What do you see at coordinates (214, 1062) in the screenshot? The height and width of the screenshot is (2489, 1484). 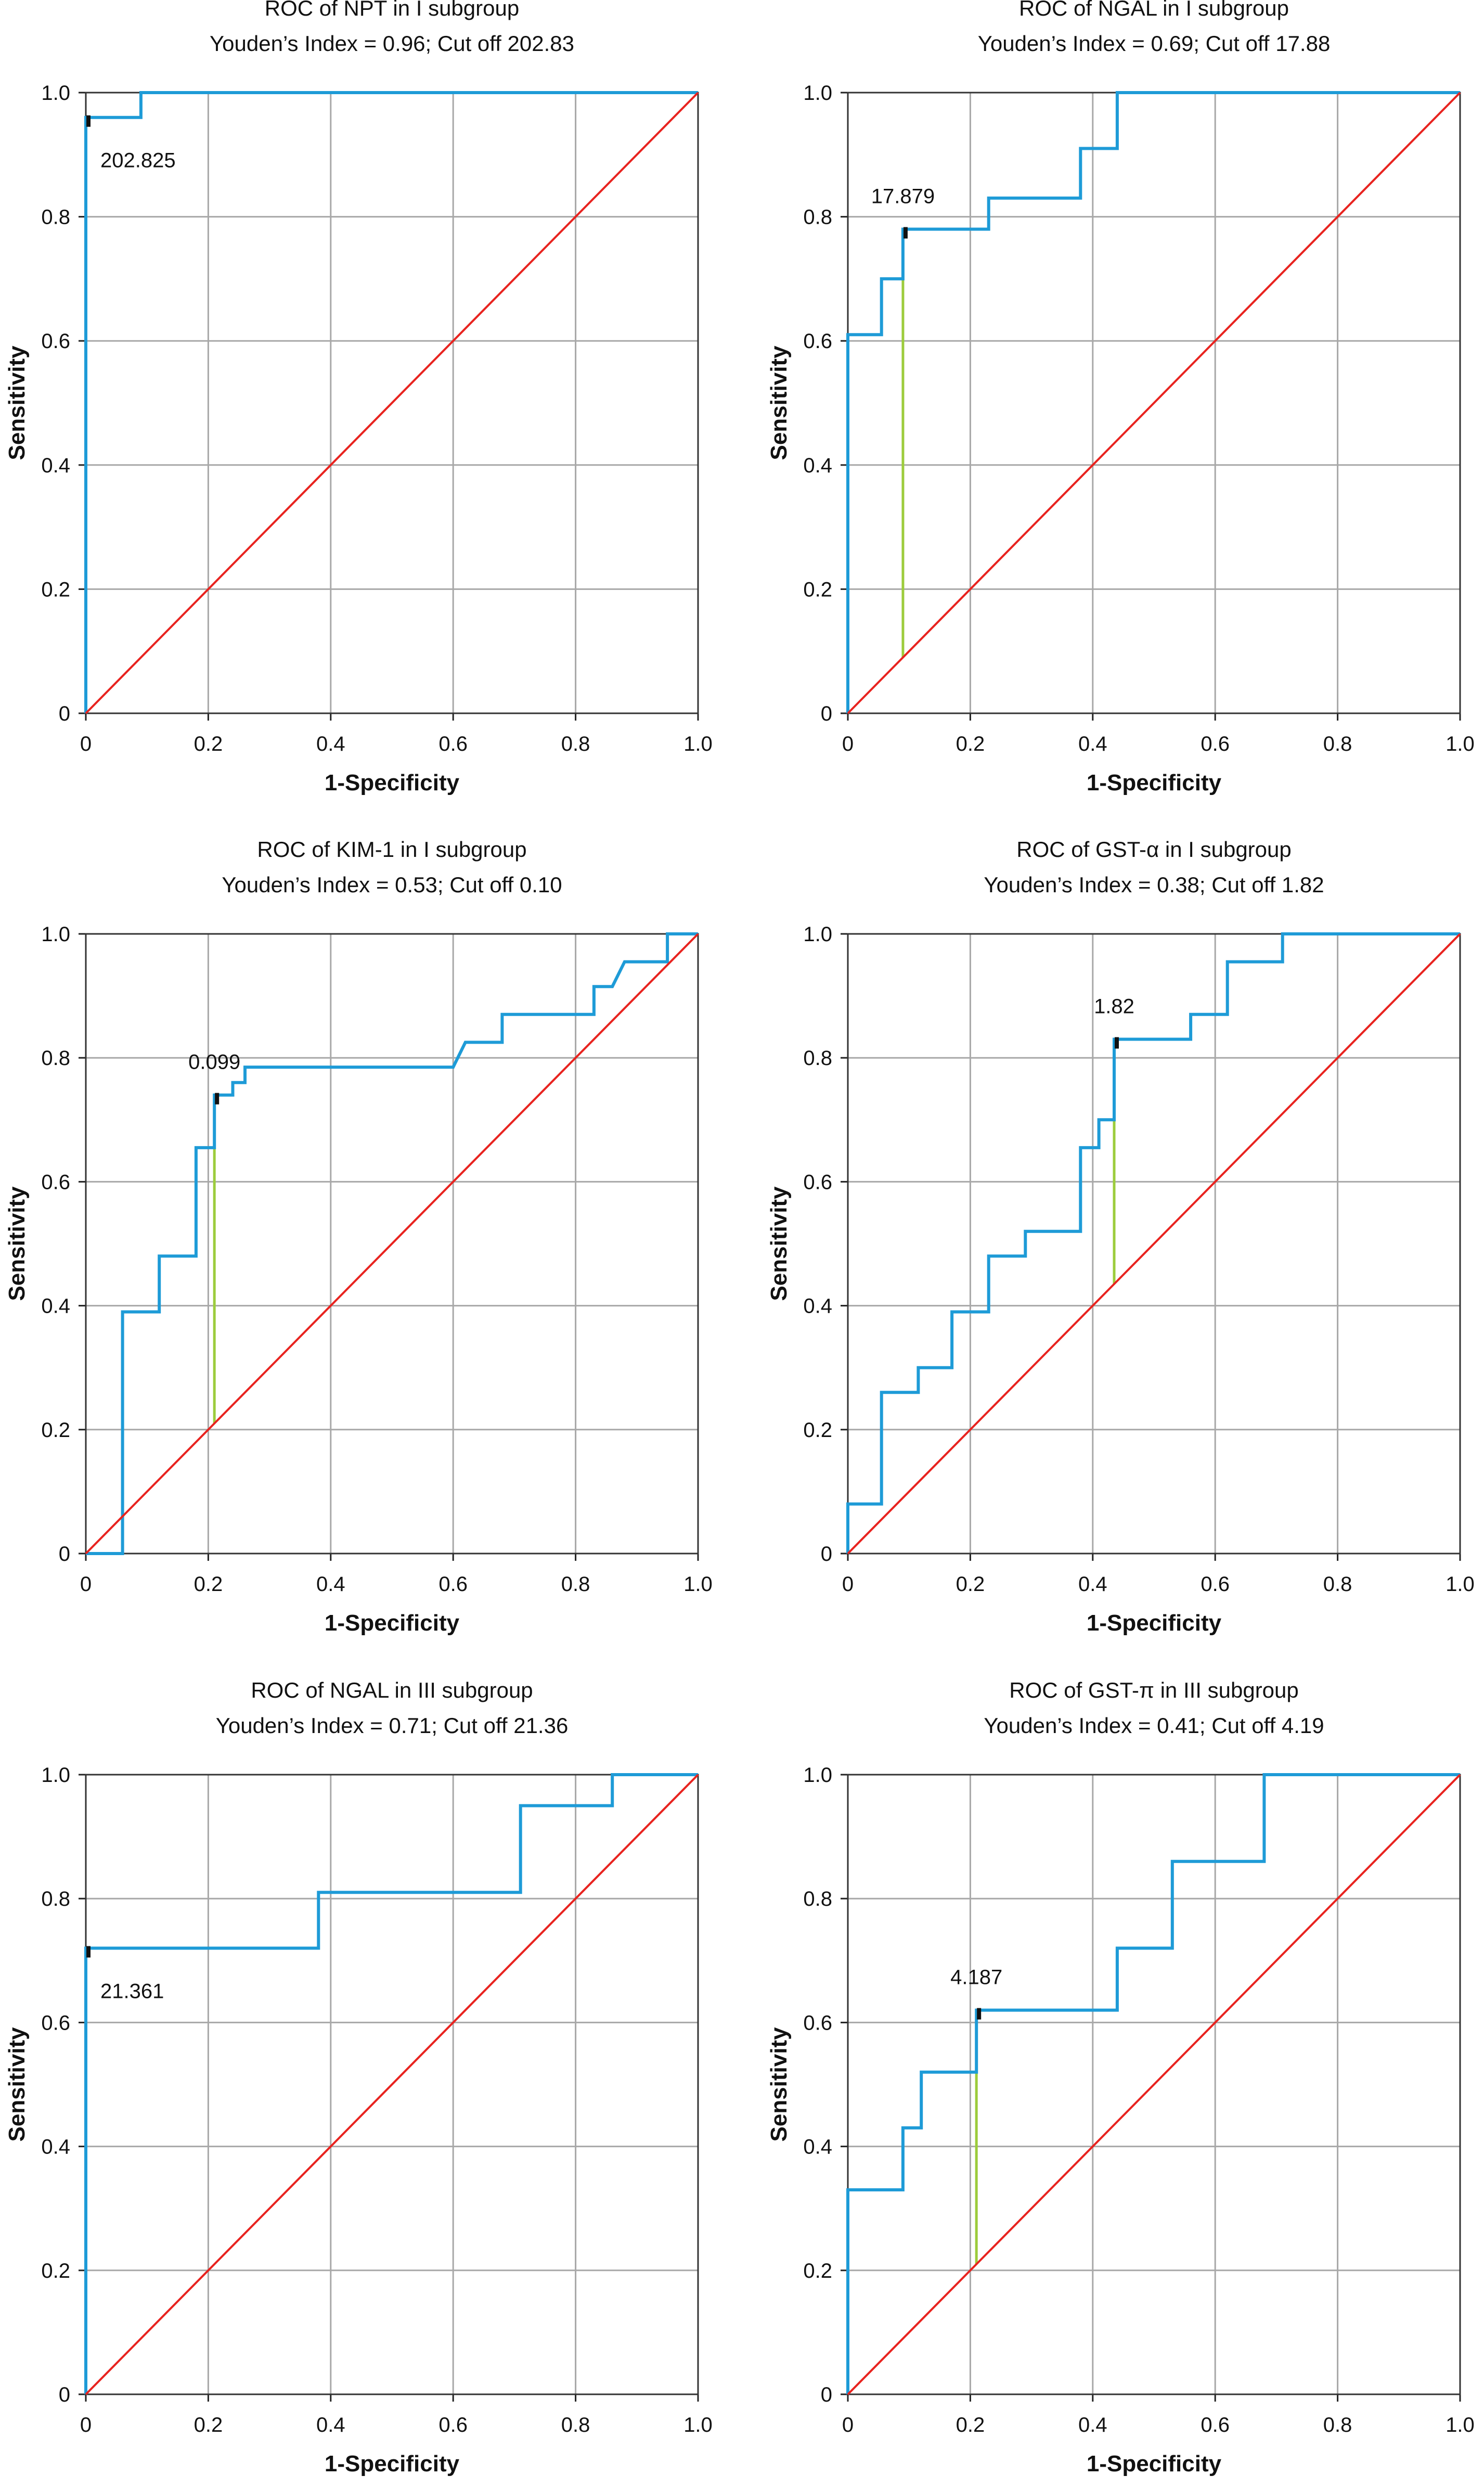 I see `cutoff-label: 0.099` at bounding box center [214, 1062].